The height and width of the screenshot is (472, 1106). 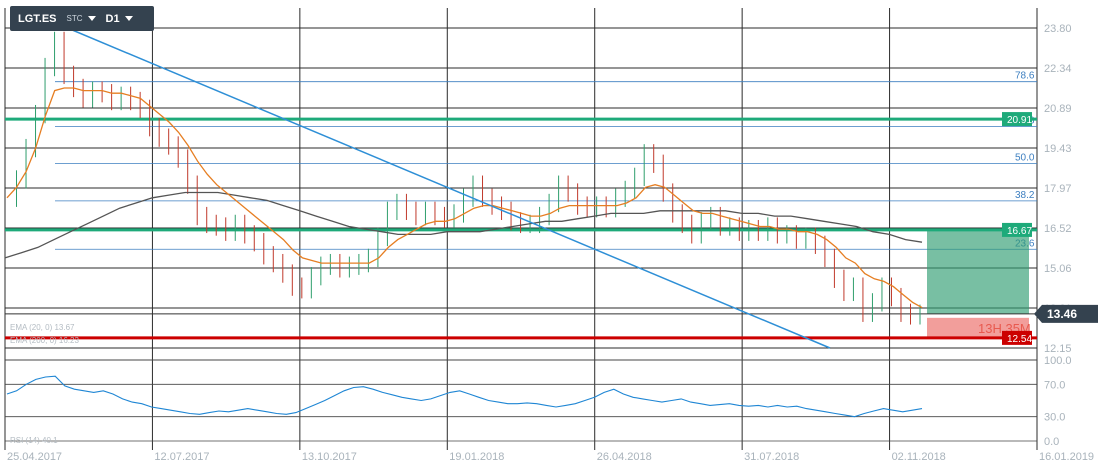 I want to click on x-tick-label: 16.01.2019, so click(x=1066, y=457).